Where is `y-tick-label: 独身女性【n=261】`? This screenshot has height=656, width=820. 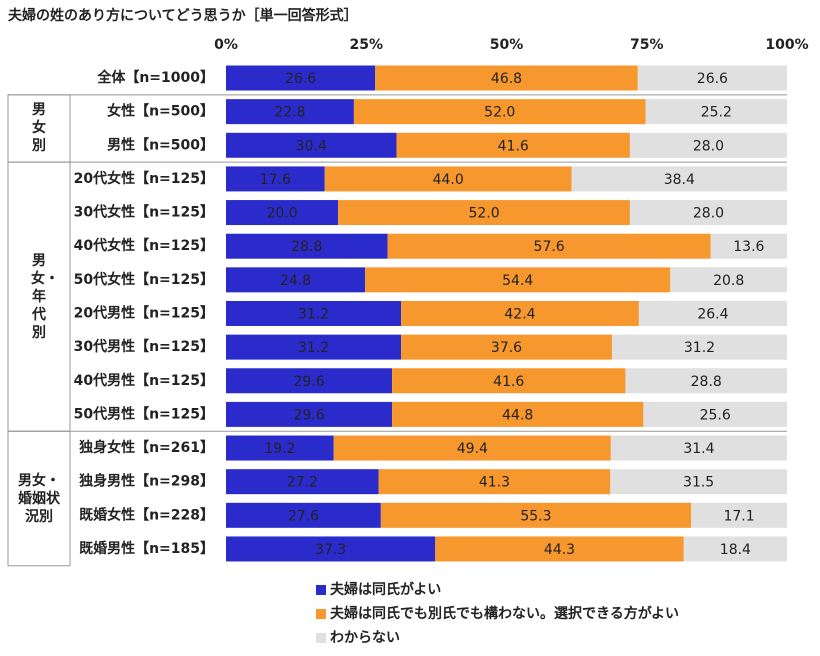
y-tick-label: 独身女性【n=261】 is located at coordinates (146, 447).